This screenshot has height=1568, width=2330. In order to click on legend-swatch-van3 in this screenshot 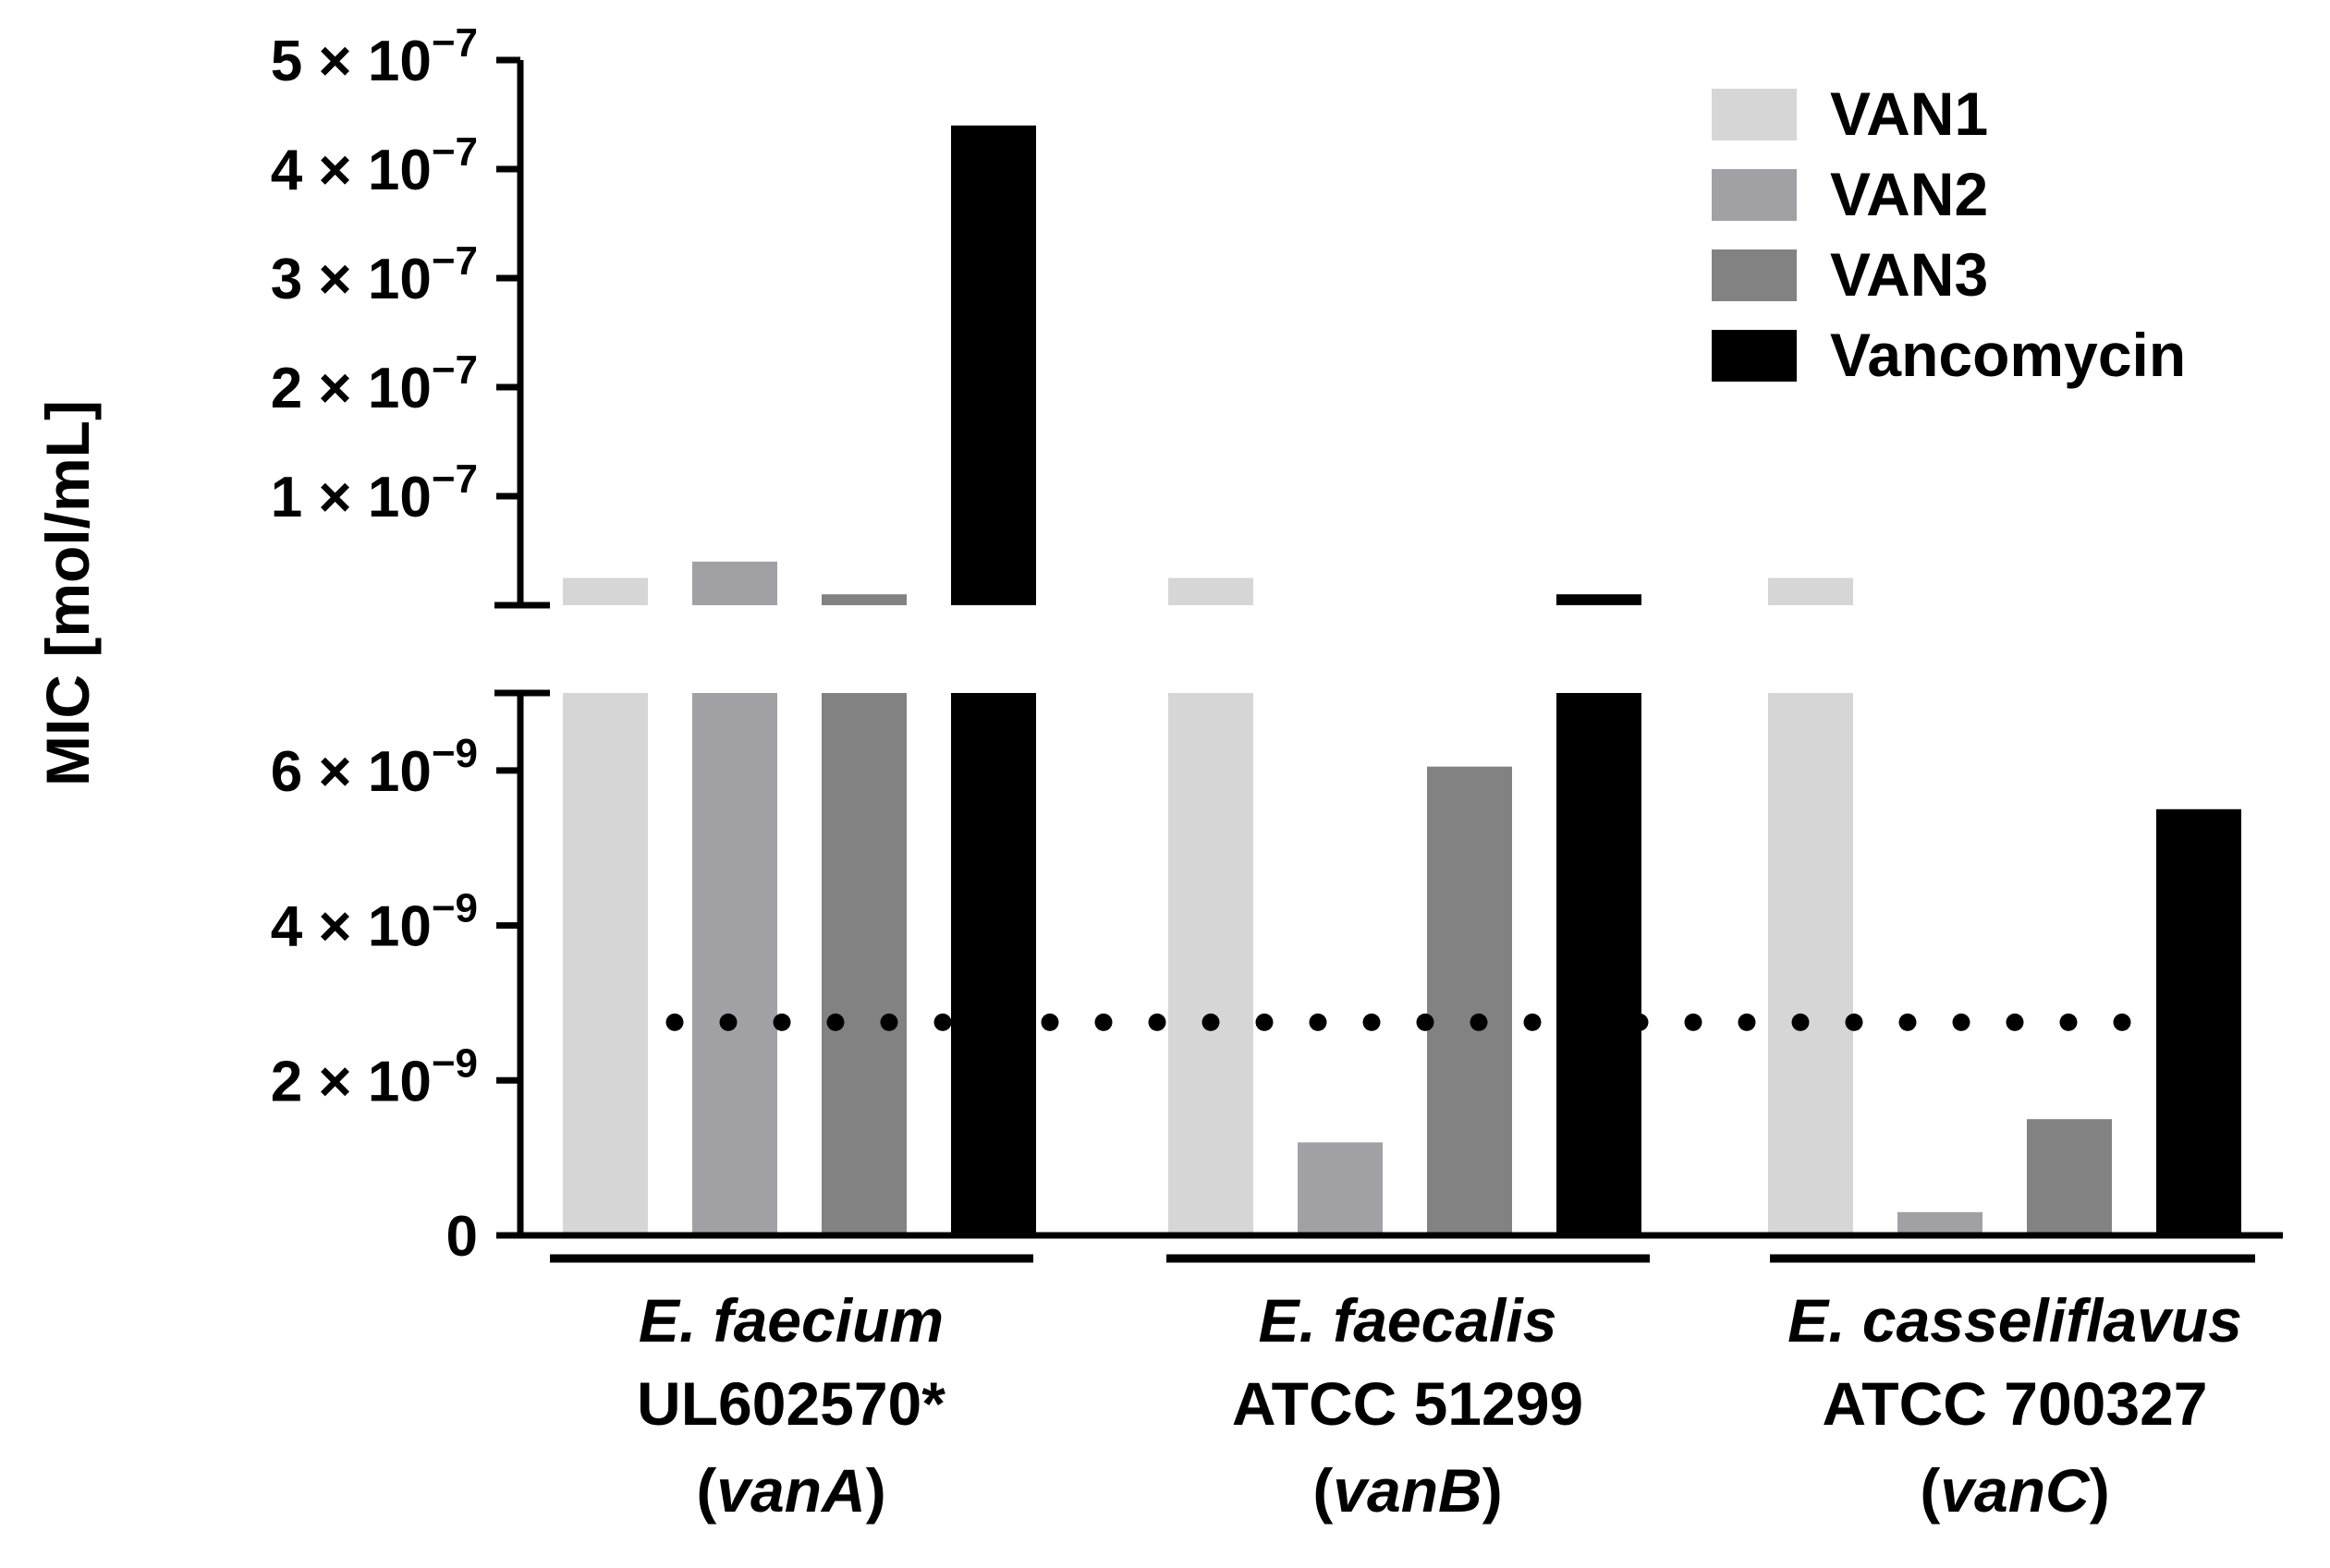, I will do `click(1754, 275)`.